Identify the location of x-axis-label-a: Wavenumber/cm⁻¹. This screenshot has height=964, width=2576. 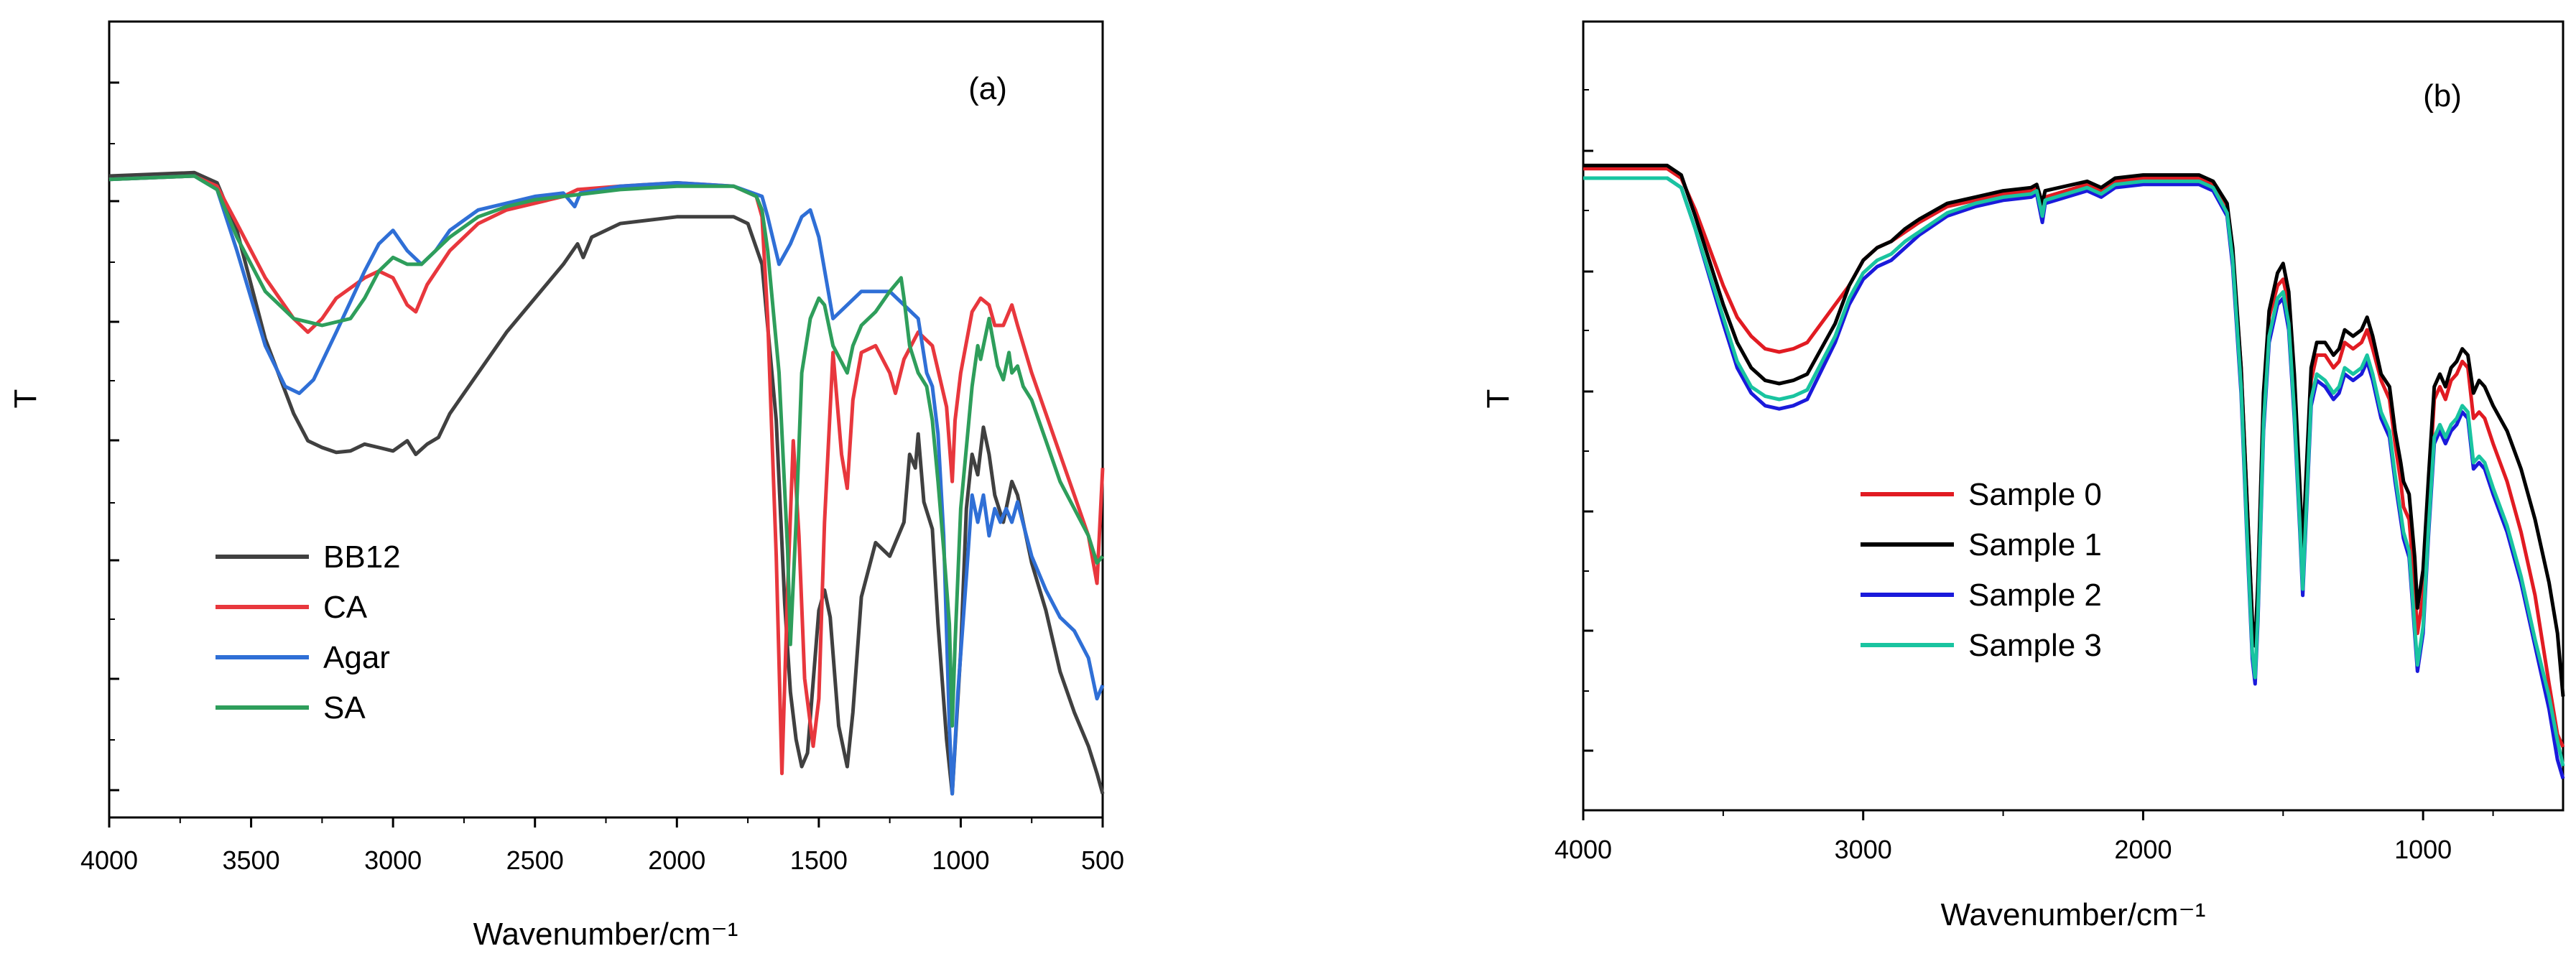
(605, 934).